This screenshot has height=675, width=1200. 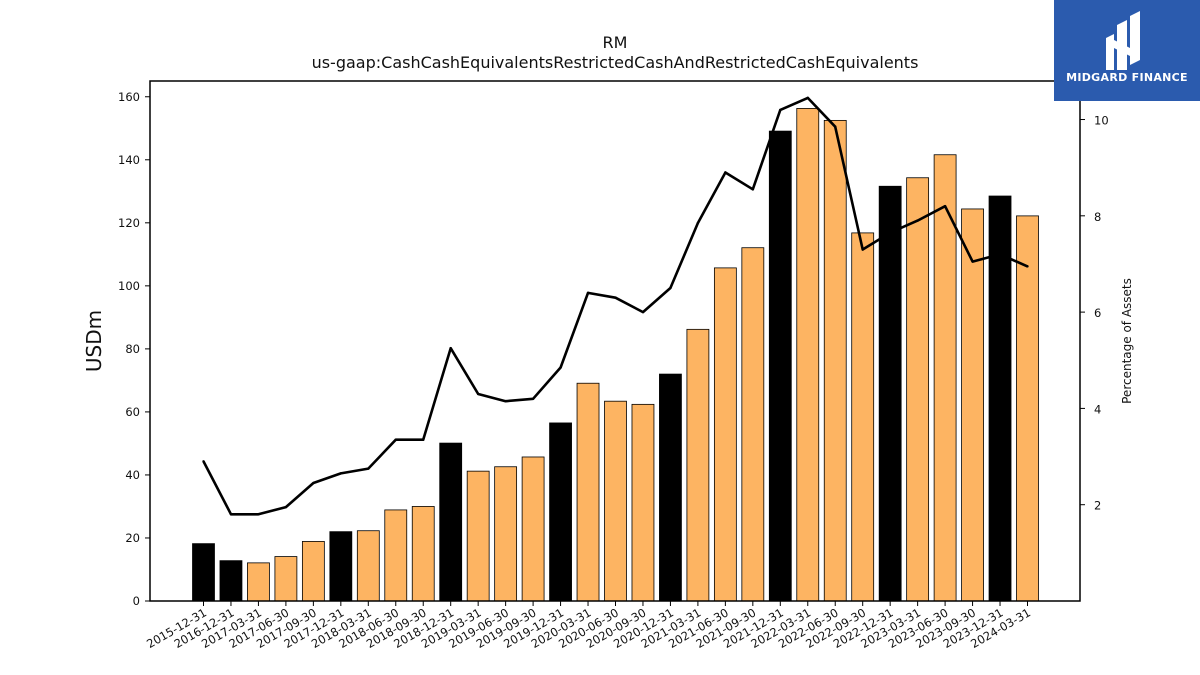 What do you see at coordinates (129, 286) in the screenshot?
I see `y-tick-label: 100` at bounding box center [129, 286].